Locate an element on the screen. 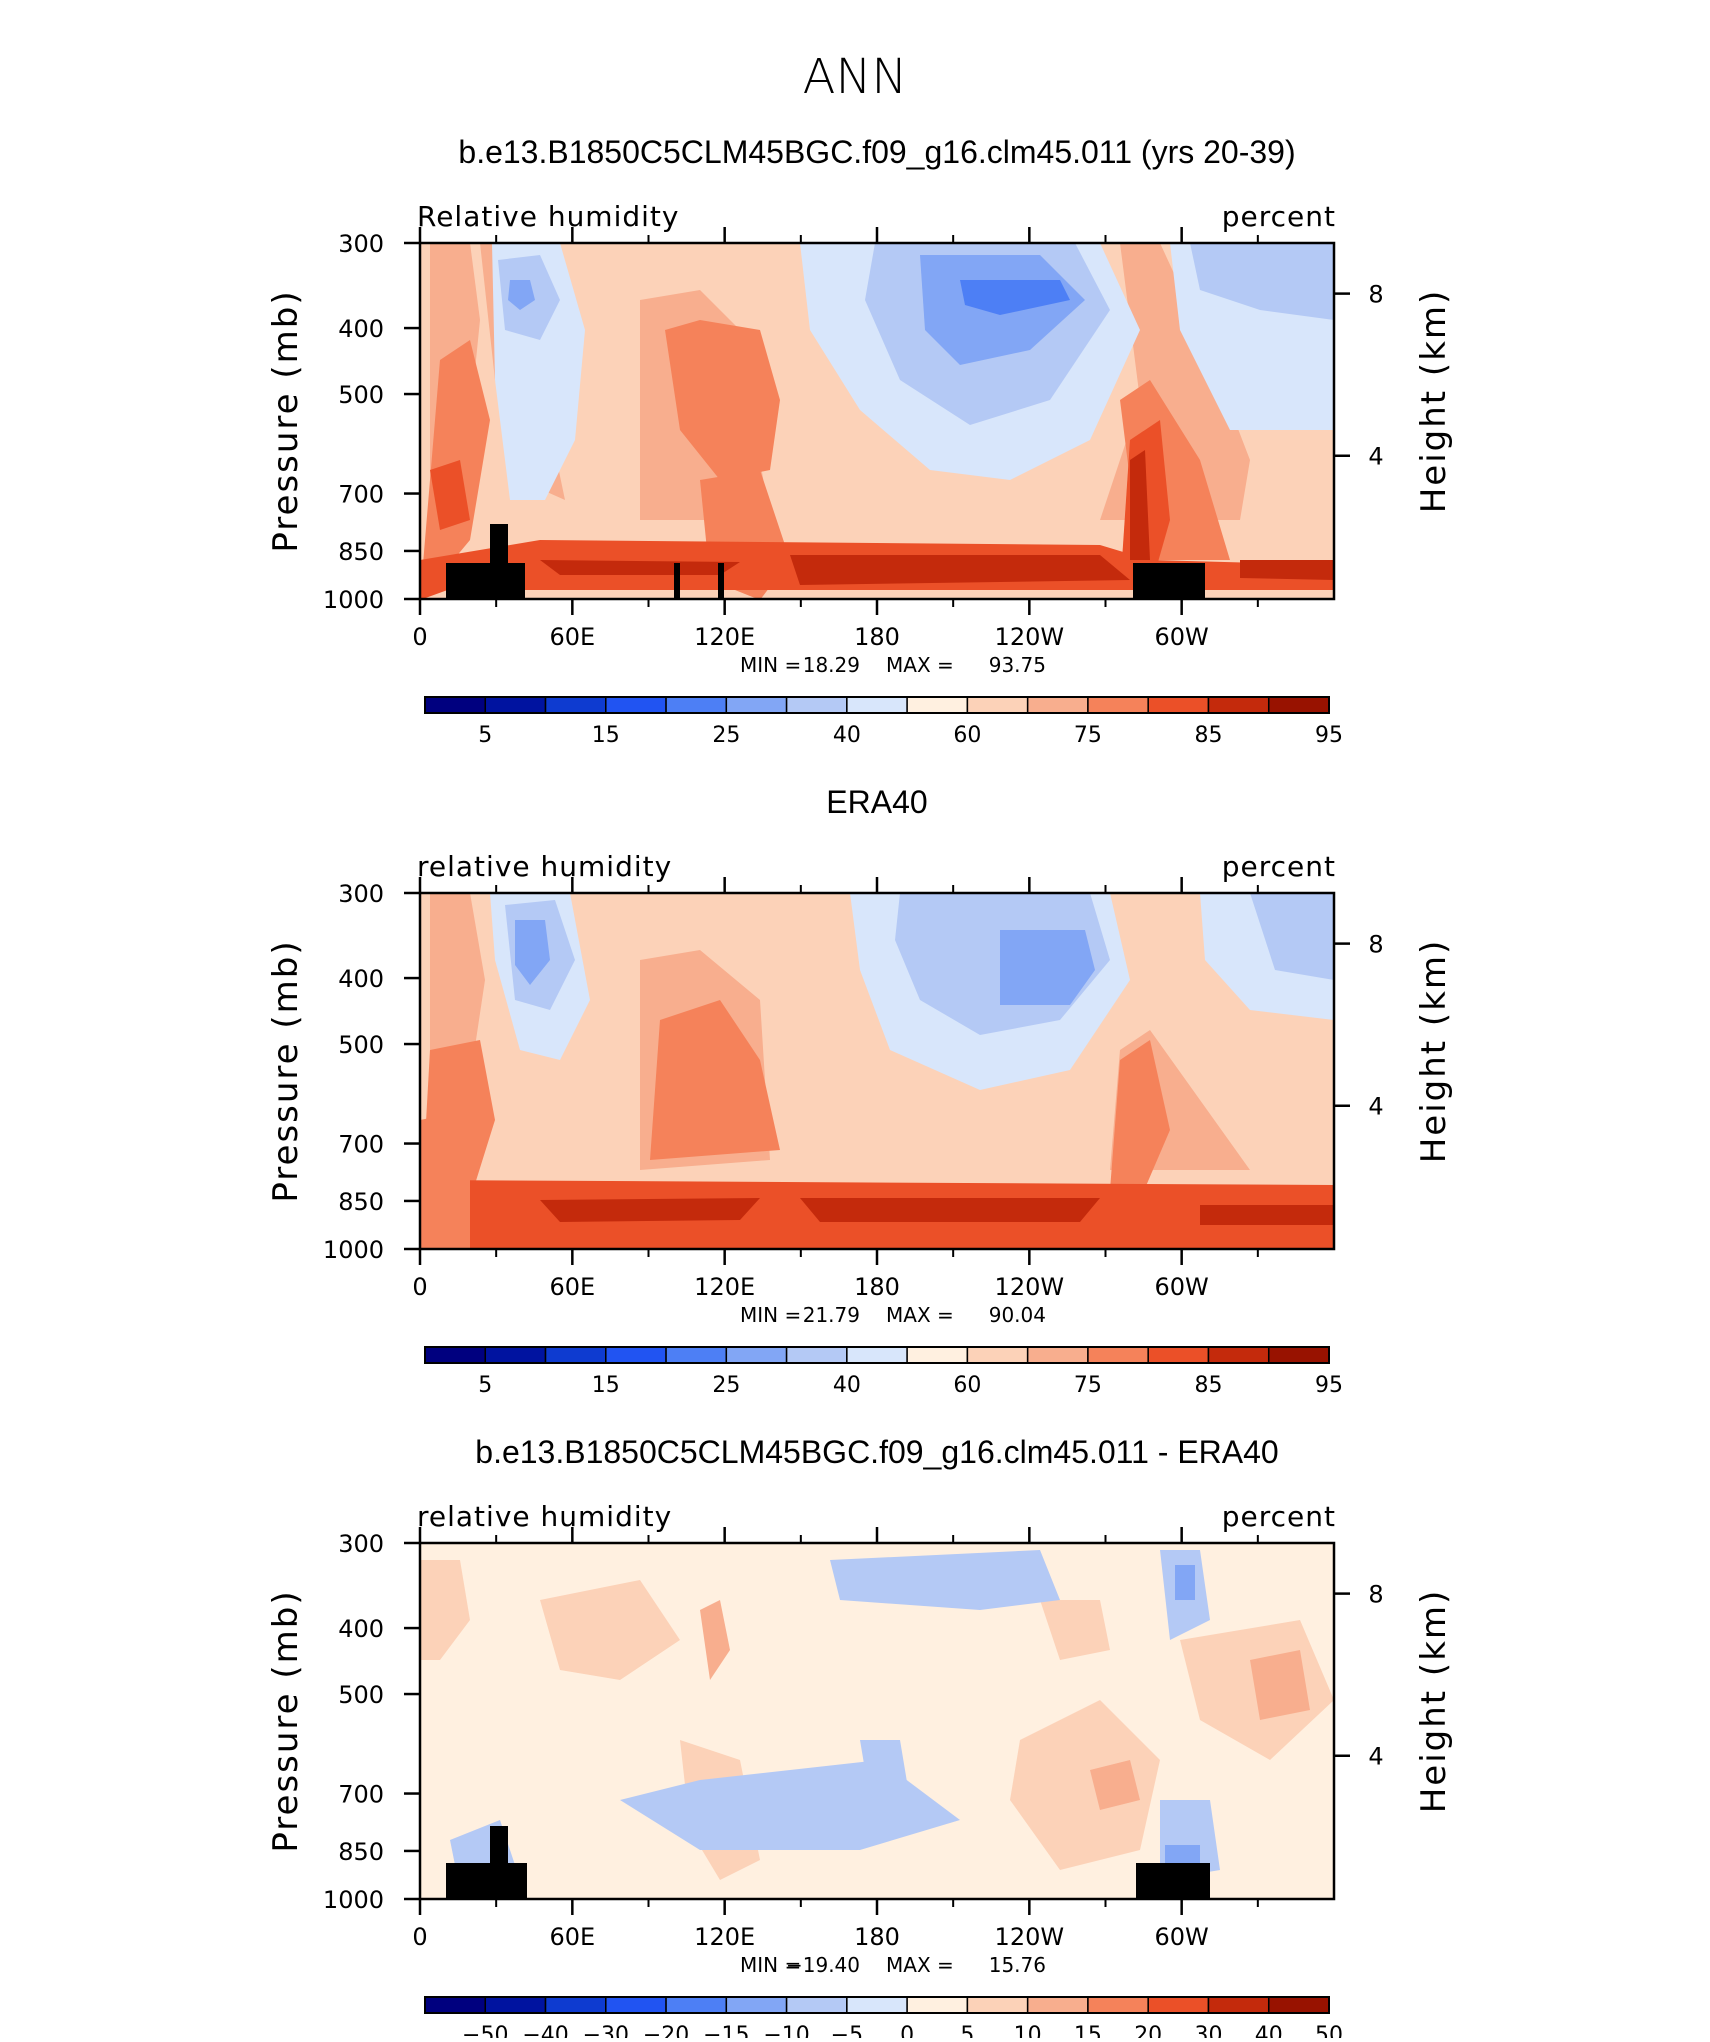  colorbar-label: 30 is located at coordinates (1208, 2030).